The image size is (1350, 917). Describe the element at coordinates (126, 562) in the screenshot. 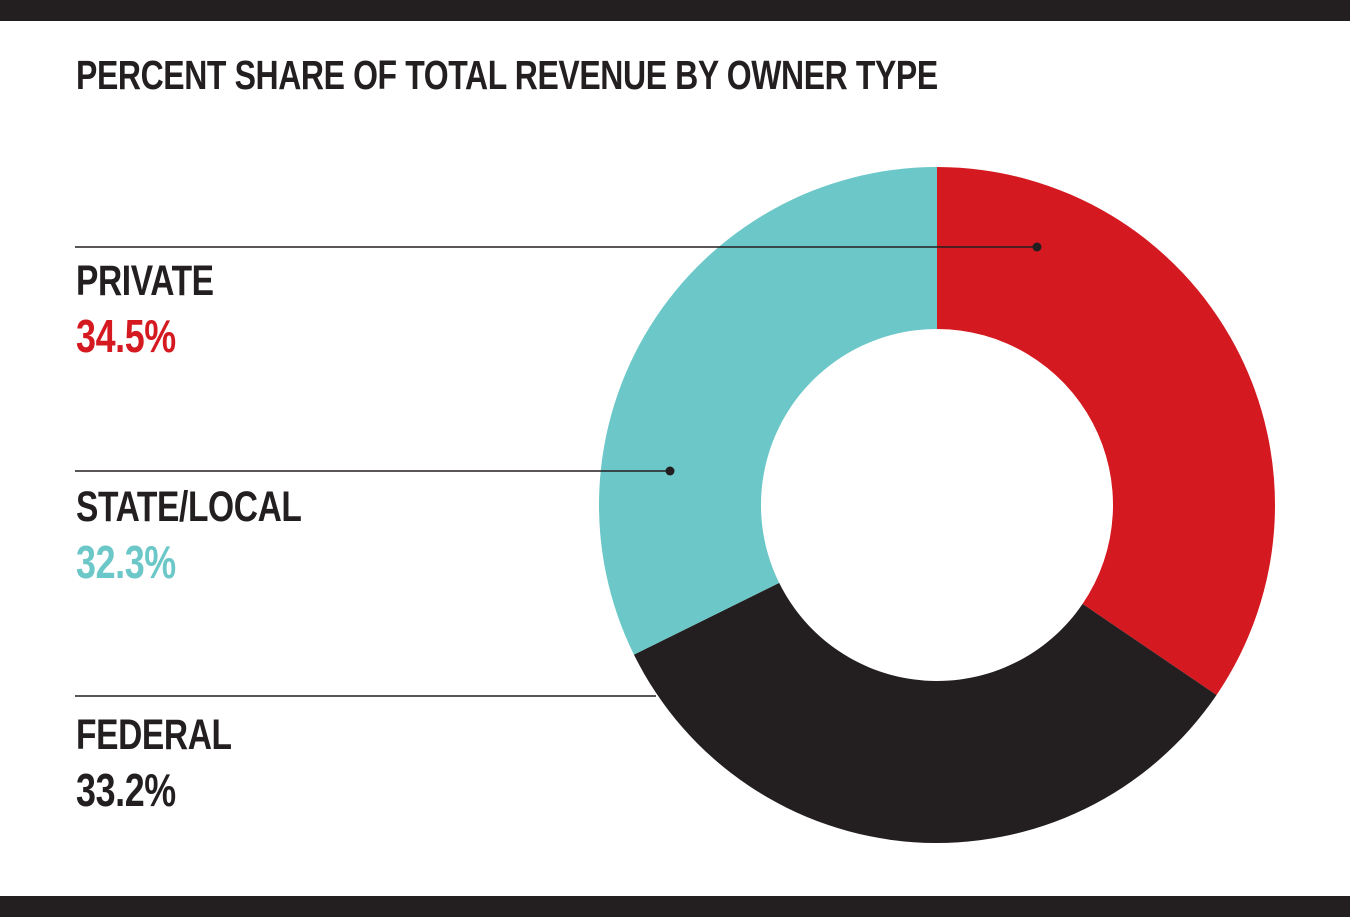

I see `value-state-local: 32.3%` at that location.